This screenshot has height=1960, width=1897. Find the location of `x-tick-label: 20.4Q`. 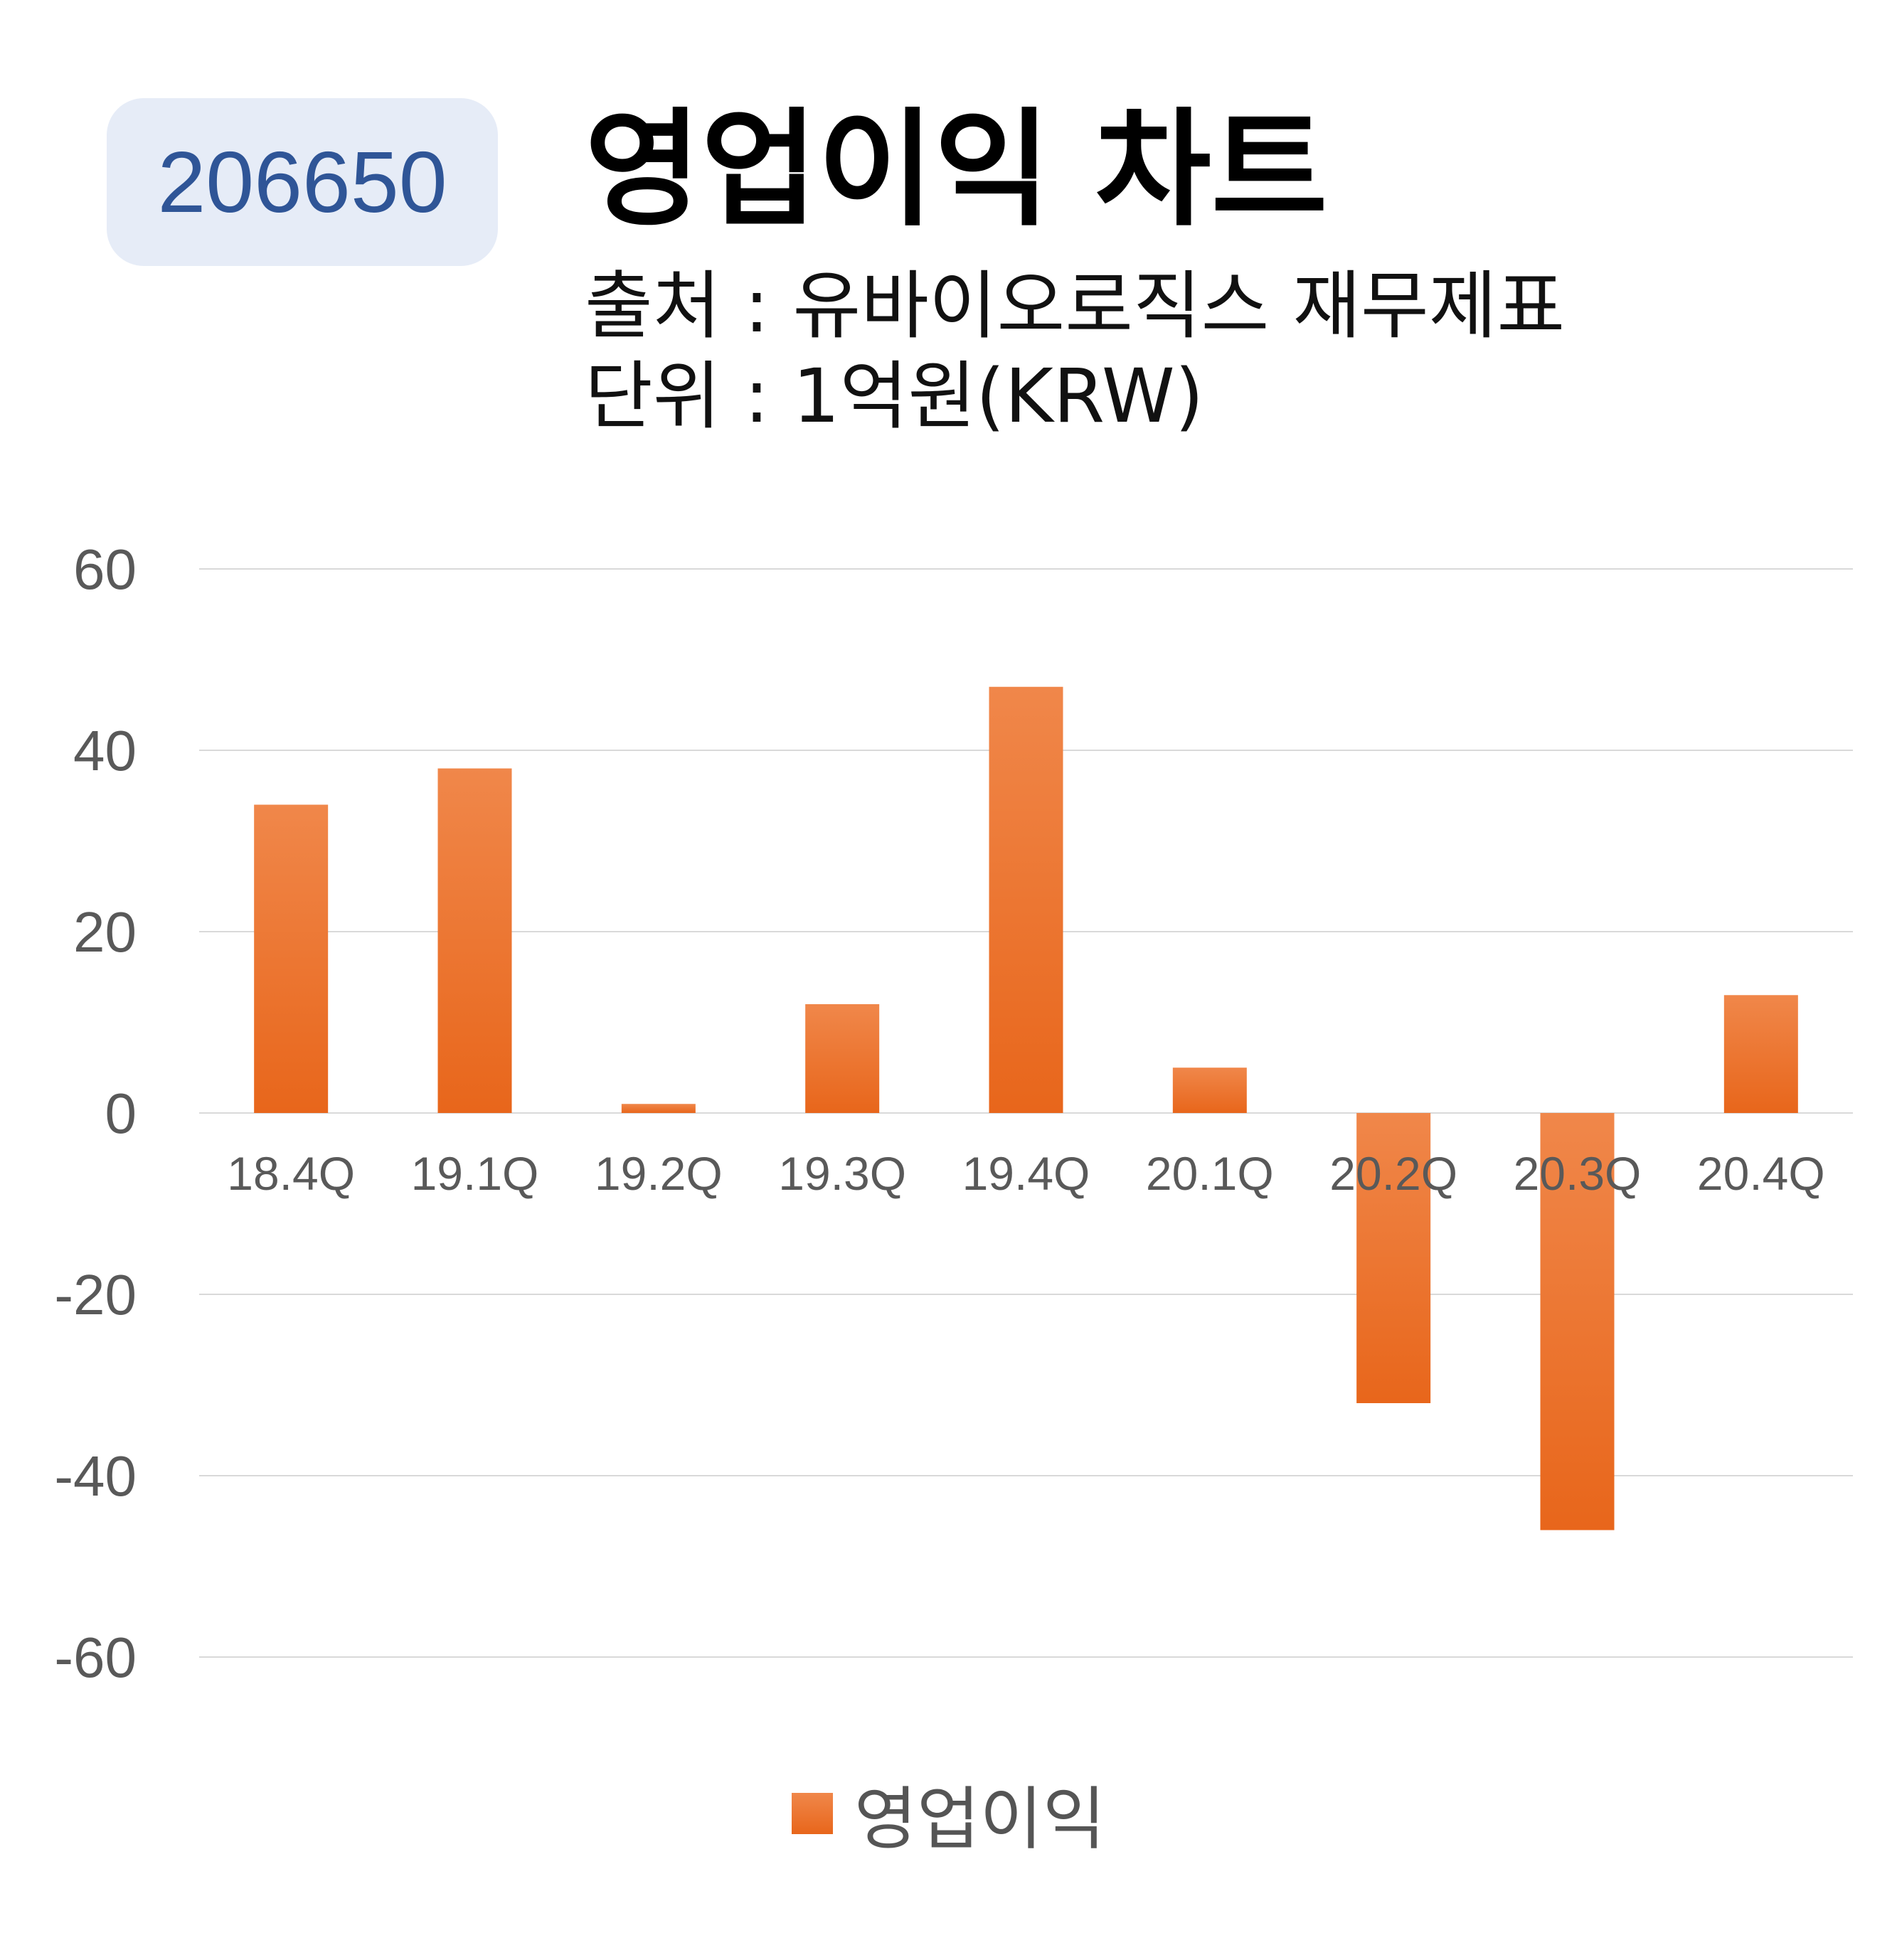

x-tick-label: 20.4Q is located at coordinates (1761, 1173).